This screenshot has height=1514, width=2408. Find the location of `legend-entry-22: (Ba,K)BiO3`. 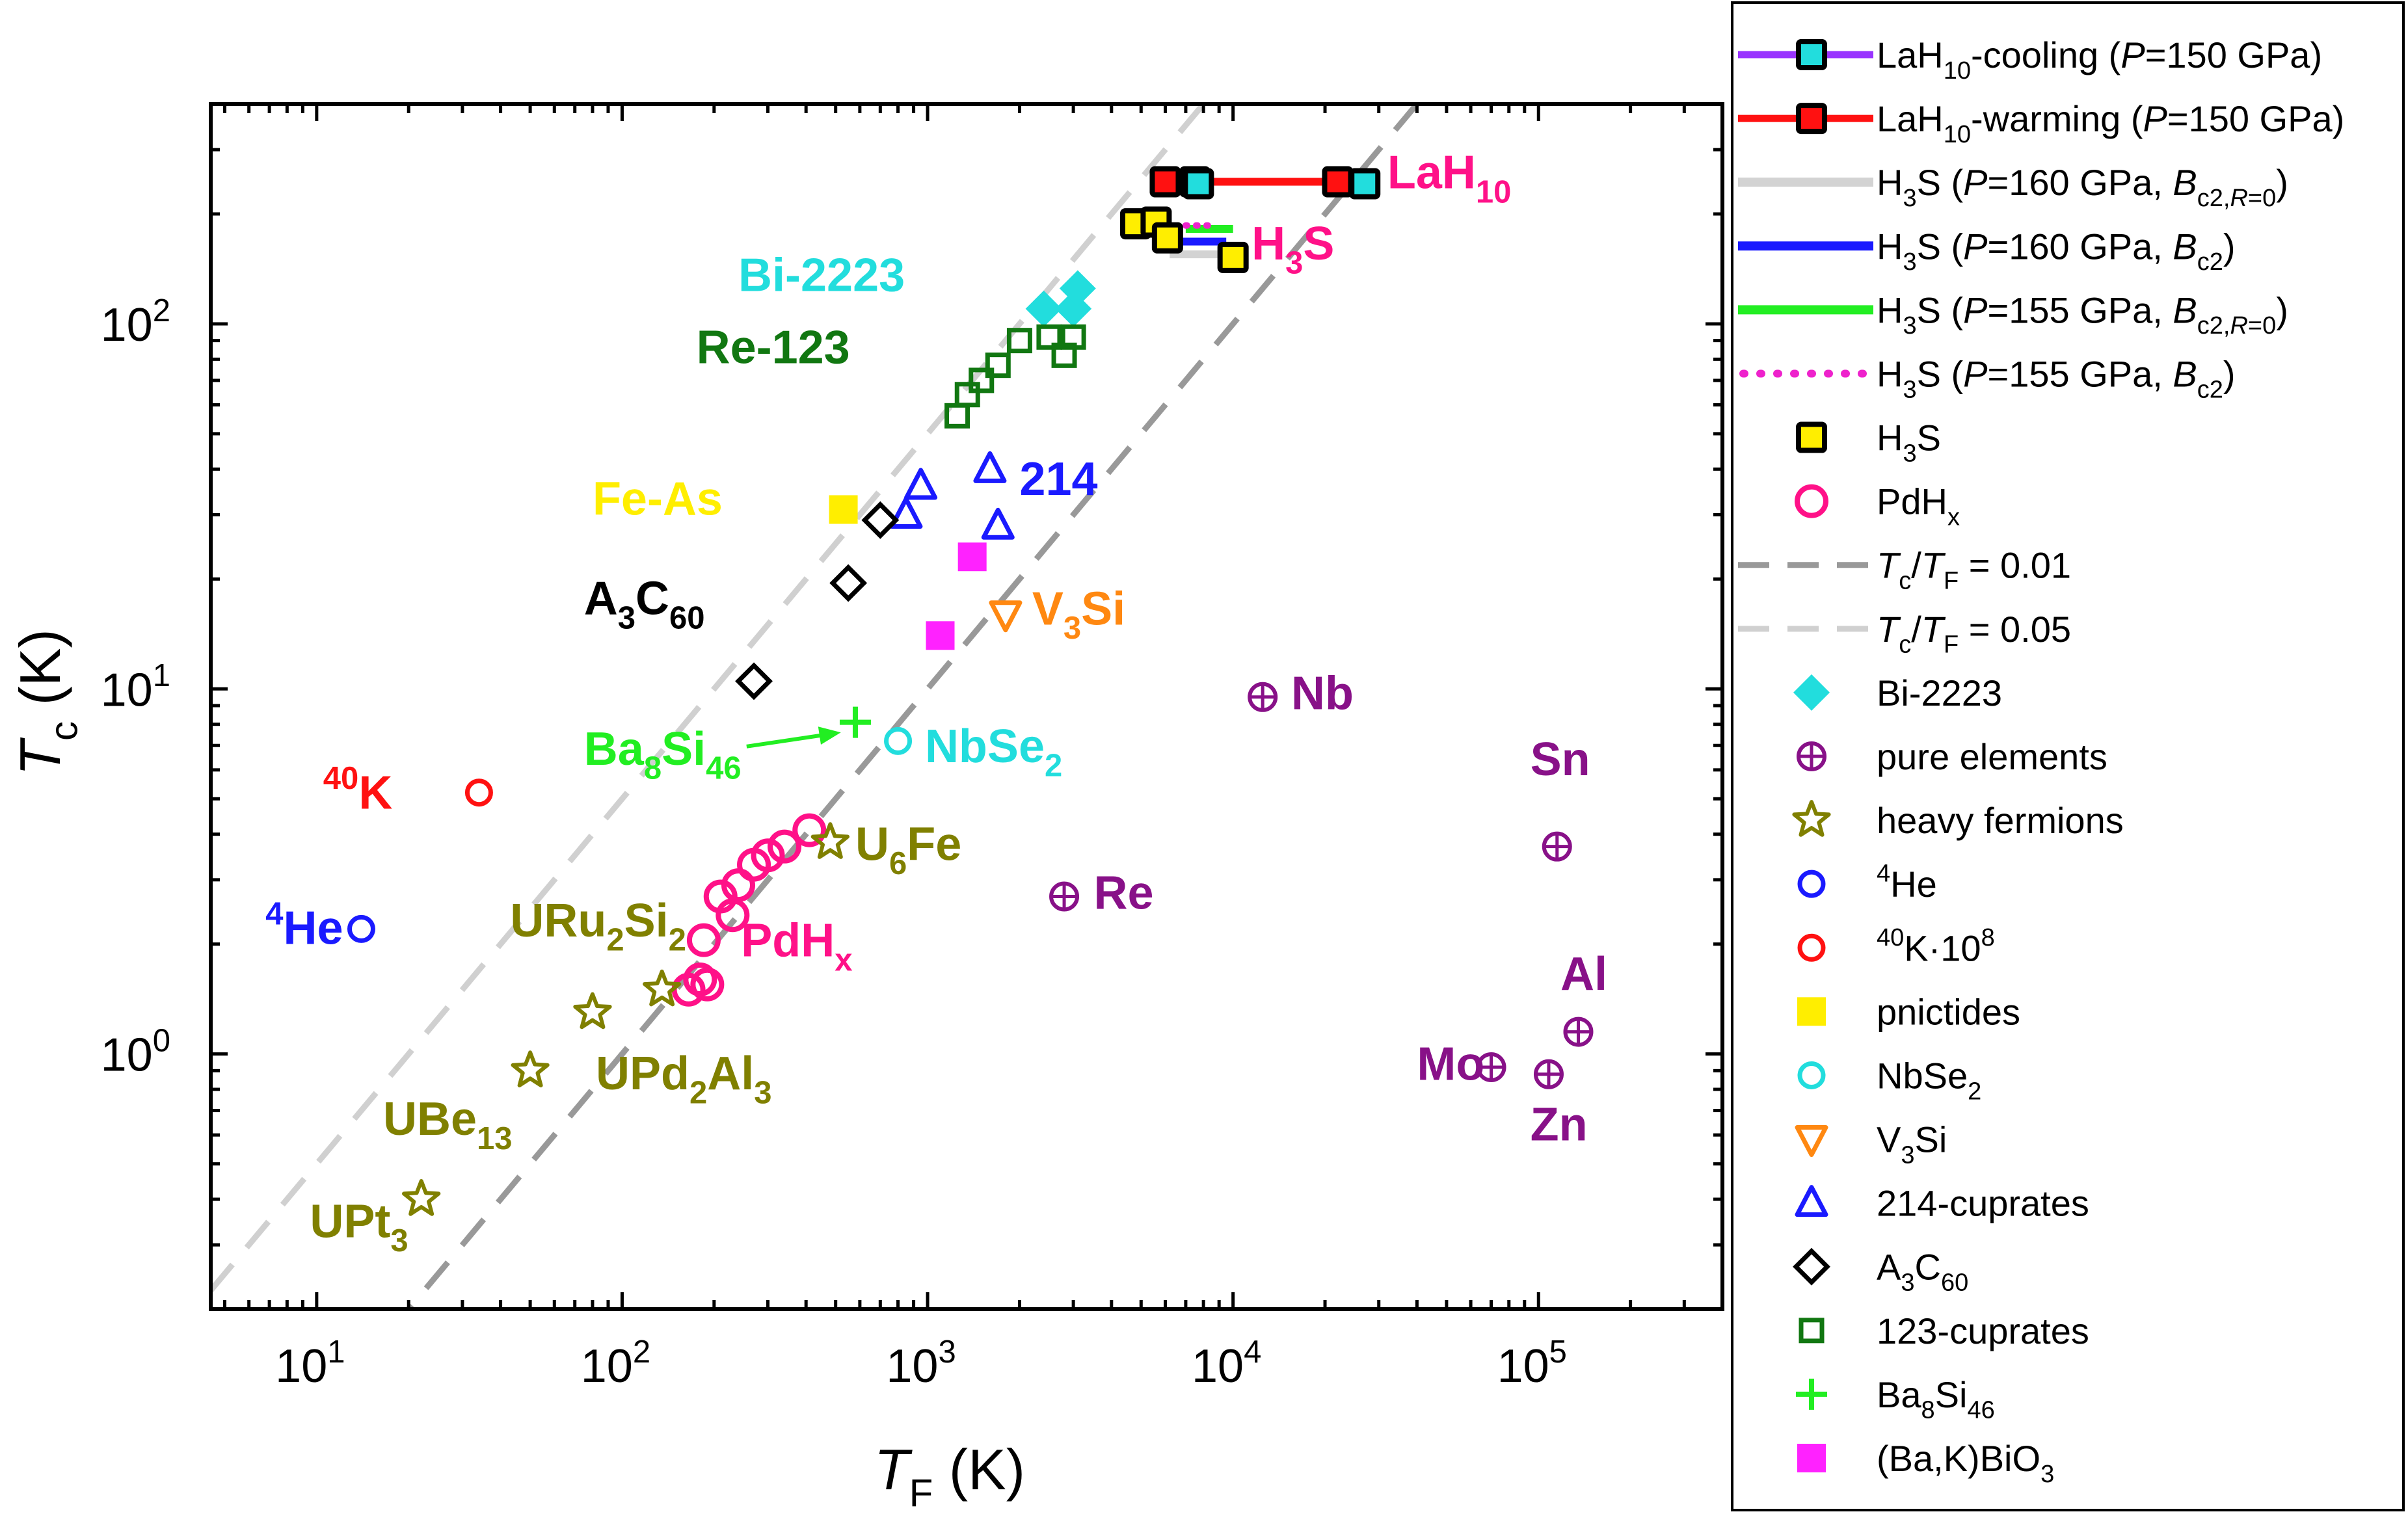

legend-entry-22: (Ba,K)BiO3 is located at coordinates (1925, 1463).